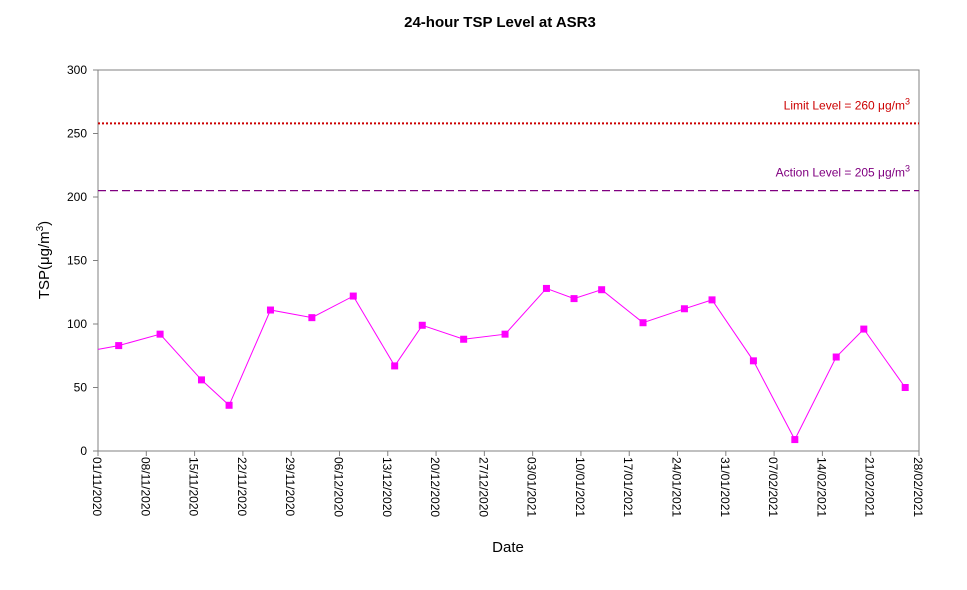  I want to click on y-tick-label: 300, so click(77, 70).